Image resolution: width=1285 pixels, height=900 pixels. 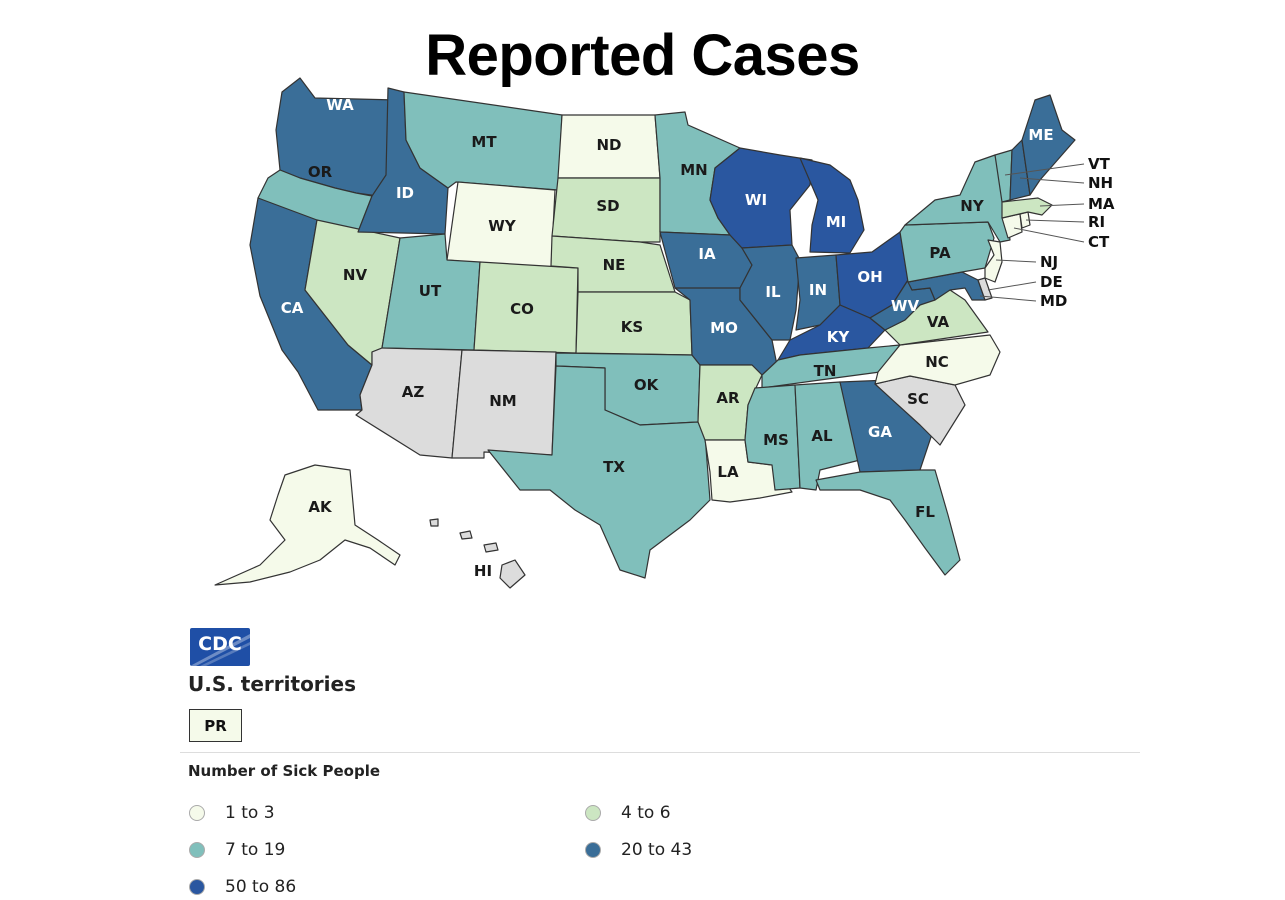 I want to click on state-label-al: AL, so click(x=822, y=436).